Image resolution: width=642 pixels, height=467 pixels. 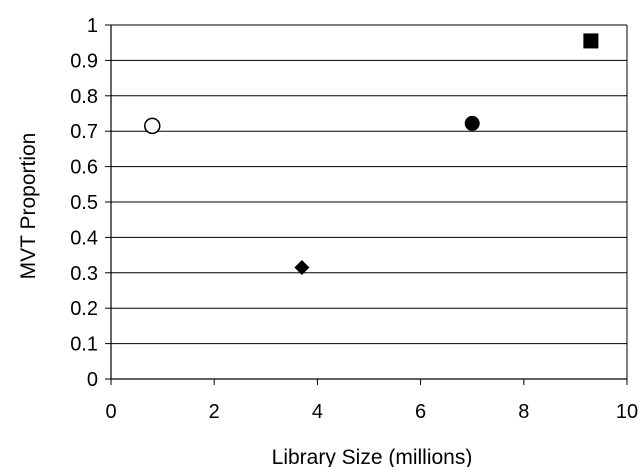 What do you see at coordinates (84, 309) in the screenshot?
I see `y-tick-label: 0.2` at bounding box center [84, 309].